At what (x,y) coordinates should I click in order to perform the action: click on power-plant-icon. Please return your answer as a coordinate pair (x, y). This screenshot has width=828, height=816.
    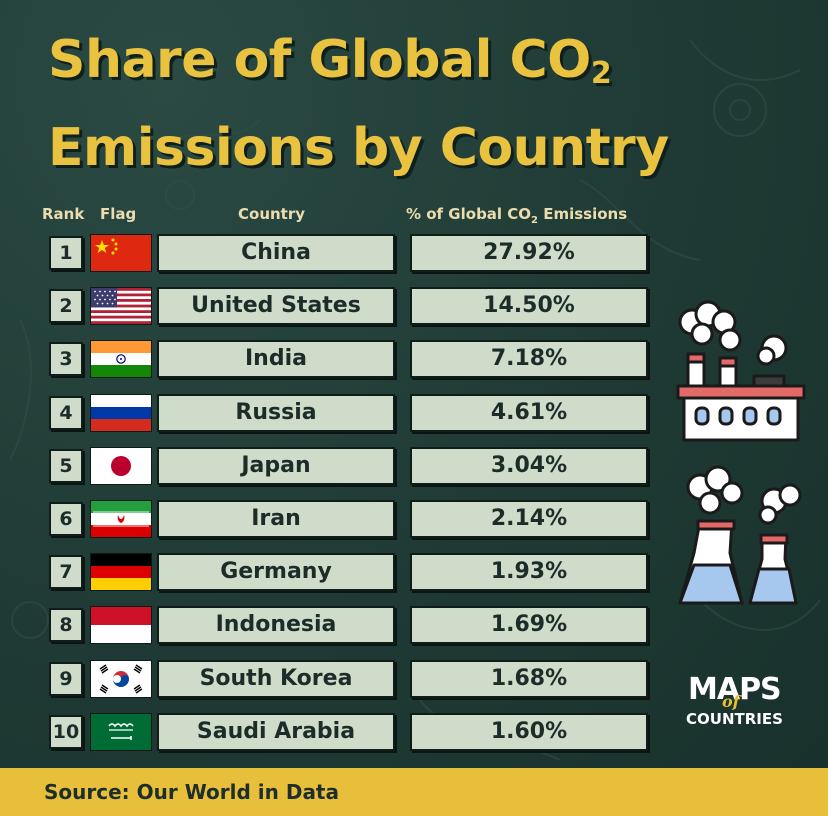
    Looking at the image, I should click on (740, 535).